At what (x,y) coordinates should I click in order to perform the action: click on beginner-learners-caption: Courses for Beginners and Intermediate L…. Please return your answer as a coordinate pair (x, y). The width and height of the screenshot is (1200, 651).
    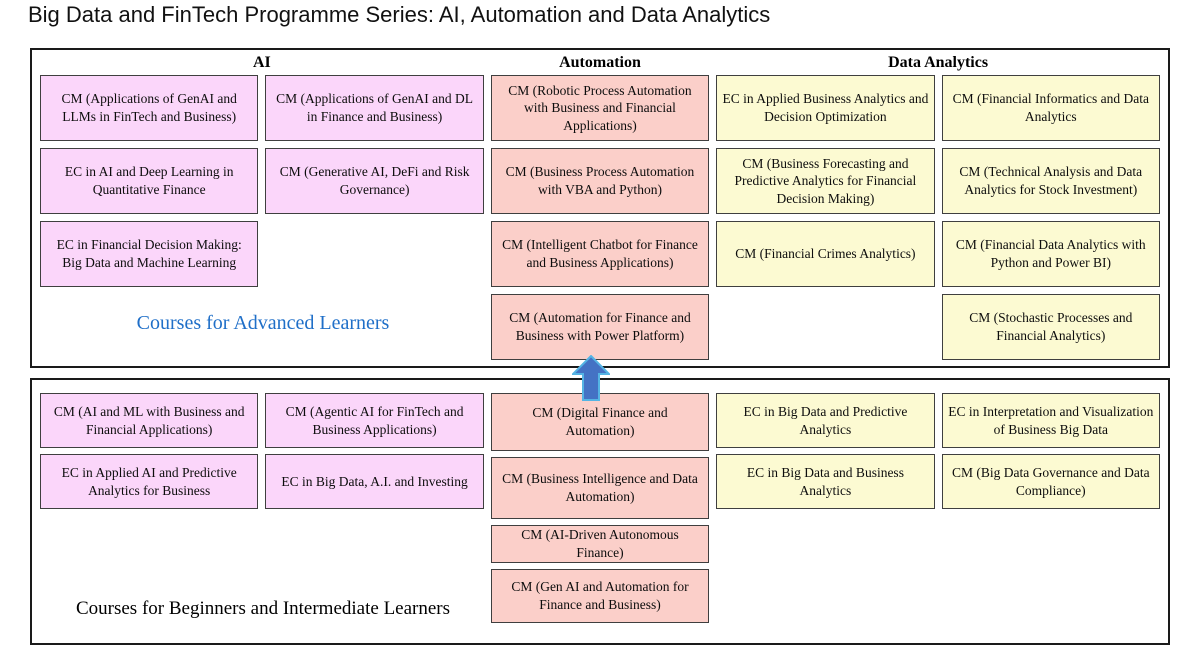
    Looking at the image, I should click on (263, 608).